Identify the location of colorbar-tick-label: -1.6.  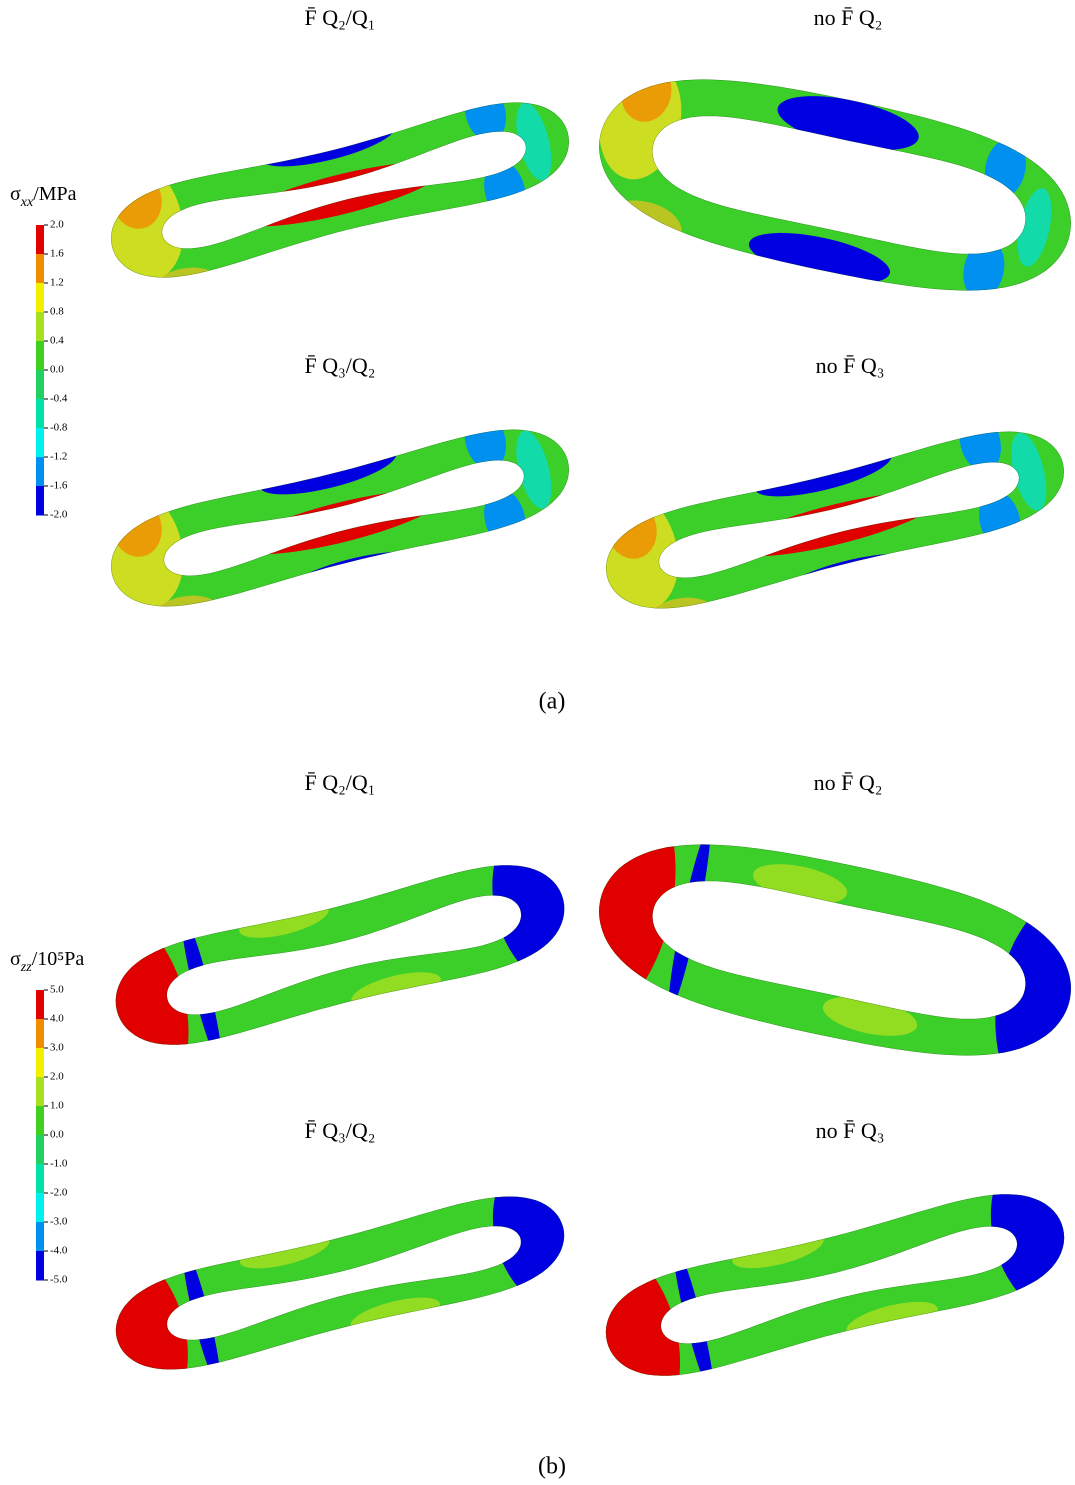
(59, 486).